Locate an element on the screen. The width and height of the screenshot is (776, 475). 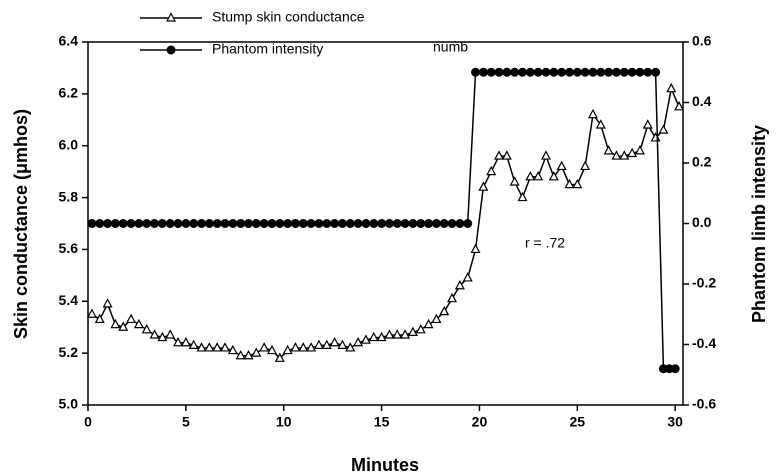
y-tick-label: 5.6 is located at coordinates (69, 248).